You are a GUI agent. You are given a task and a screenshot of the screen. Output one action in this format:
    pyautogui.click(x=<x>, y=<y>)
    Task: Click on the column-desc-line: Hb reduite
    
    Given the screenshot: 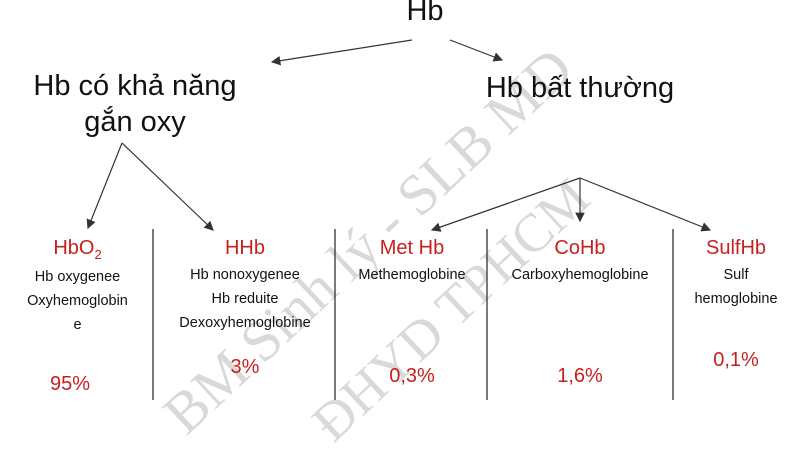 What is the action you would take?
    pyautogui.click(x=245, y=299)
    